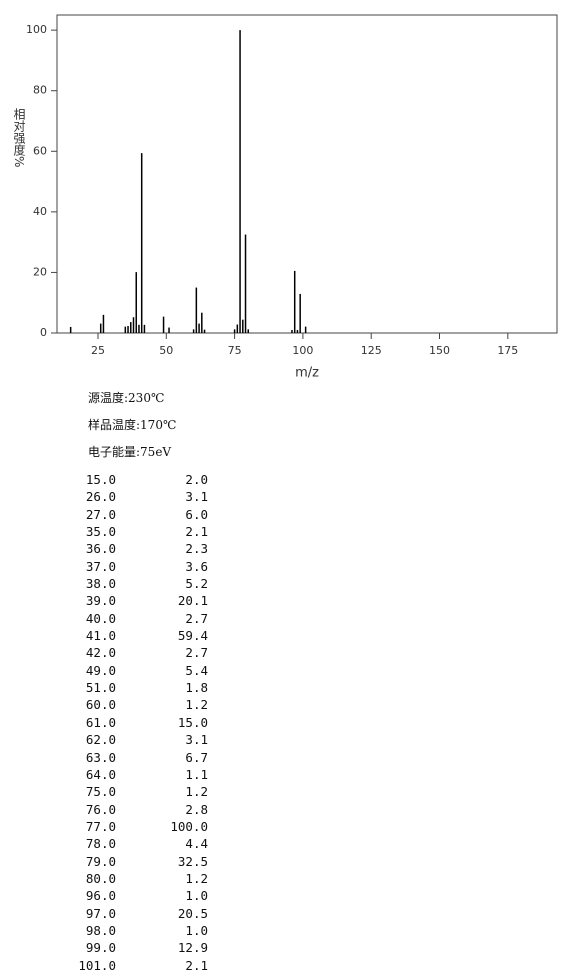 The width and height of the screenshot is (570, 975). Describe the element at coordinates (100, 532) in the screenshot. I see `mz-cell: 35.0` at that location.